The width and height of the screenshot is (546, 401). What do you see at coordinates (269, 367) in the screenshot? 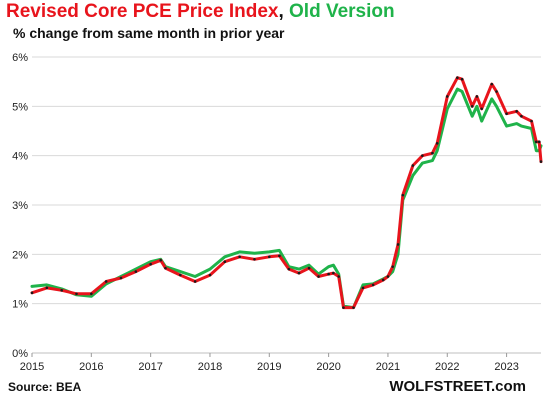
I see `x-tick-label: 2019` at bounding box center [269, 367].